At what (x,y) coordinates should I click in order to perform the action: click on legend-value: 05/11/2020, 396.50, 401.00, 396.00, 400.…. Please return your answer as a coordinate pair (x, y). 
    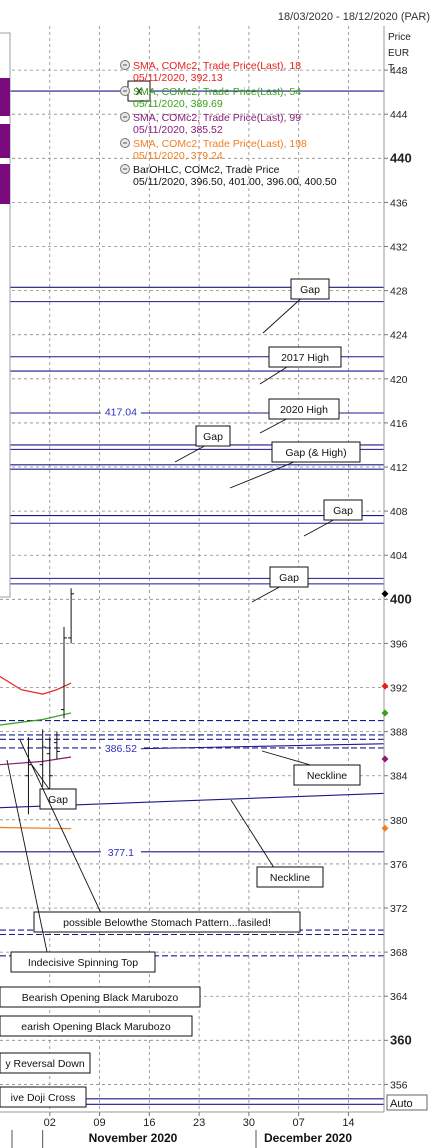
    Looking at the image, I should click on (235, 182).